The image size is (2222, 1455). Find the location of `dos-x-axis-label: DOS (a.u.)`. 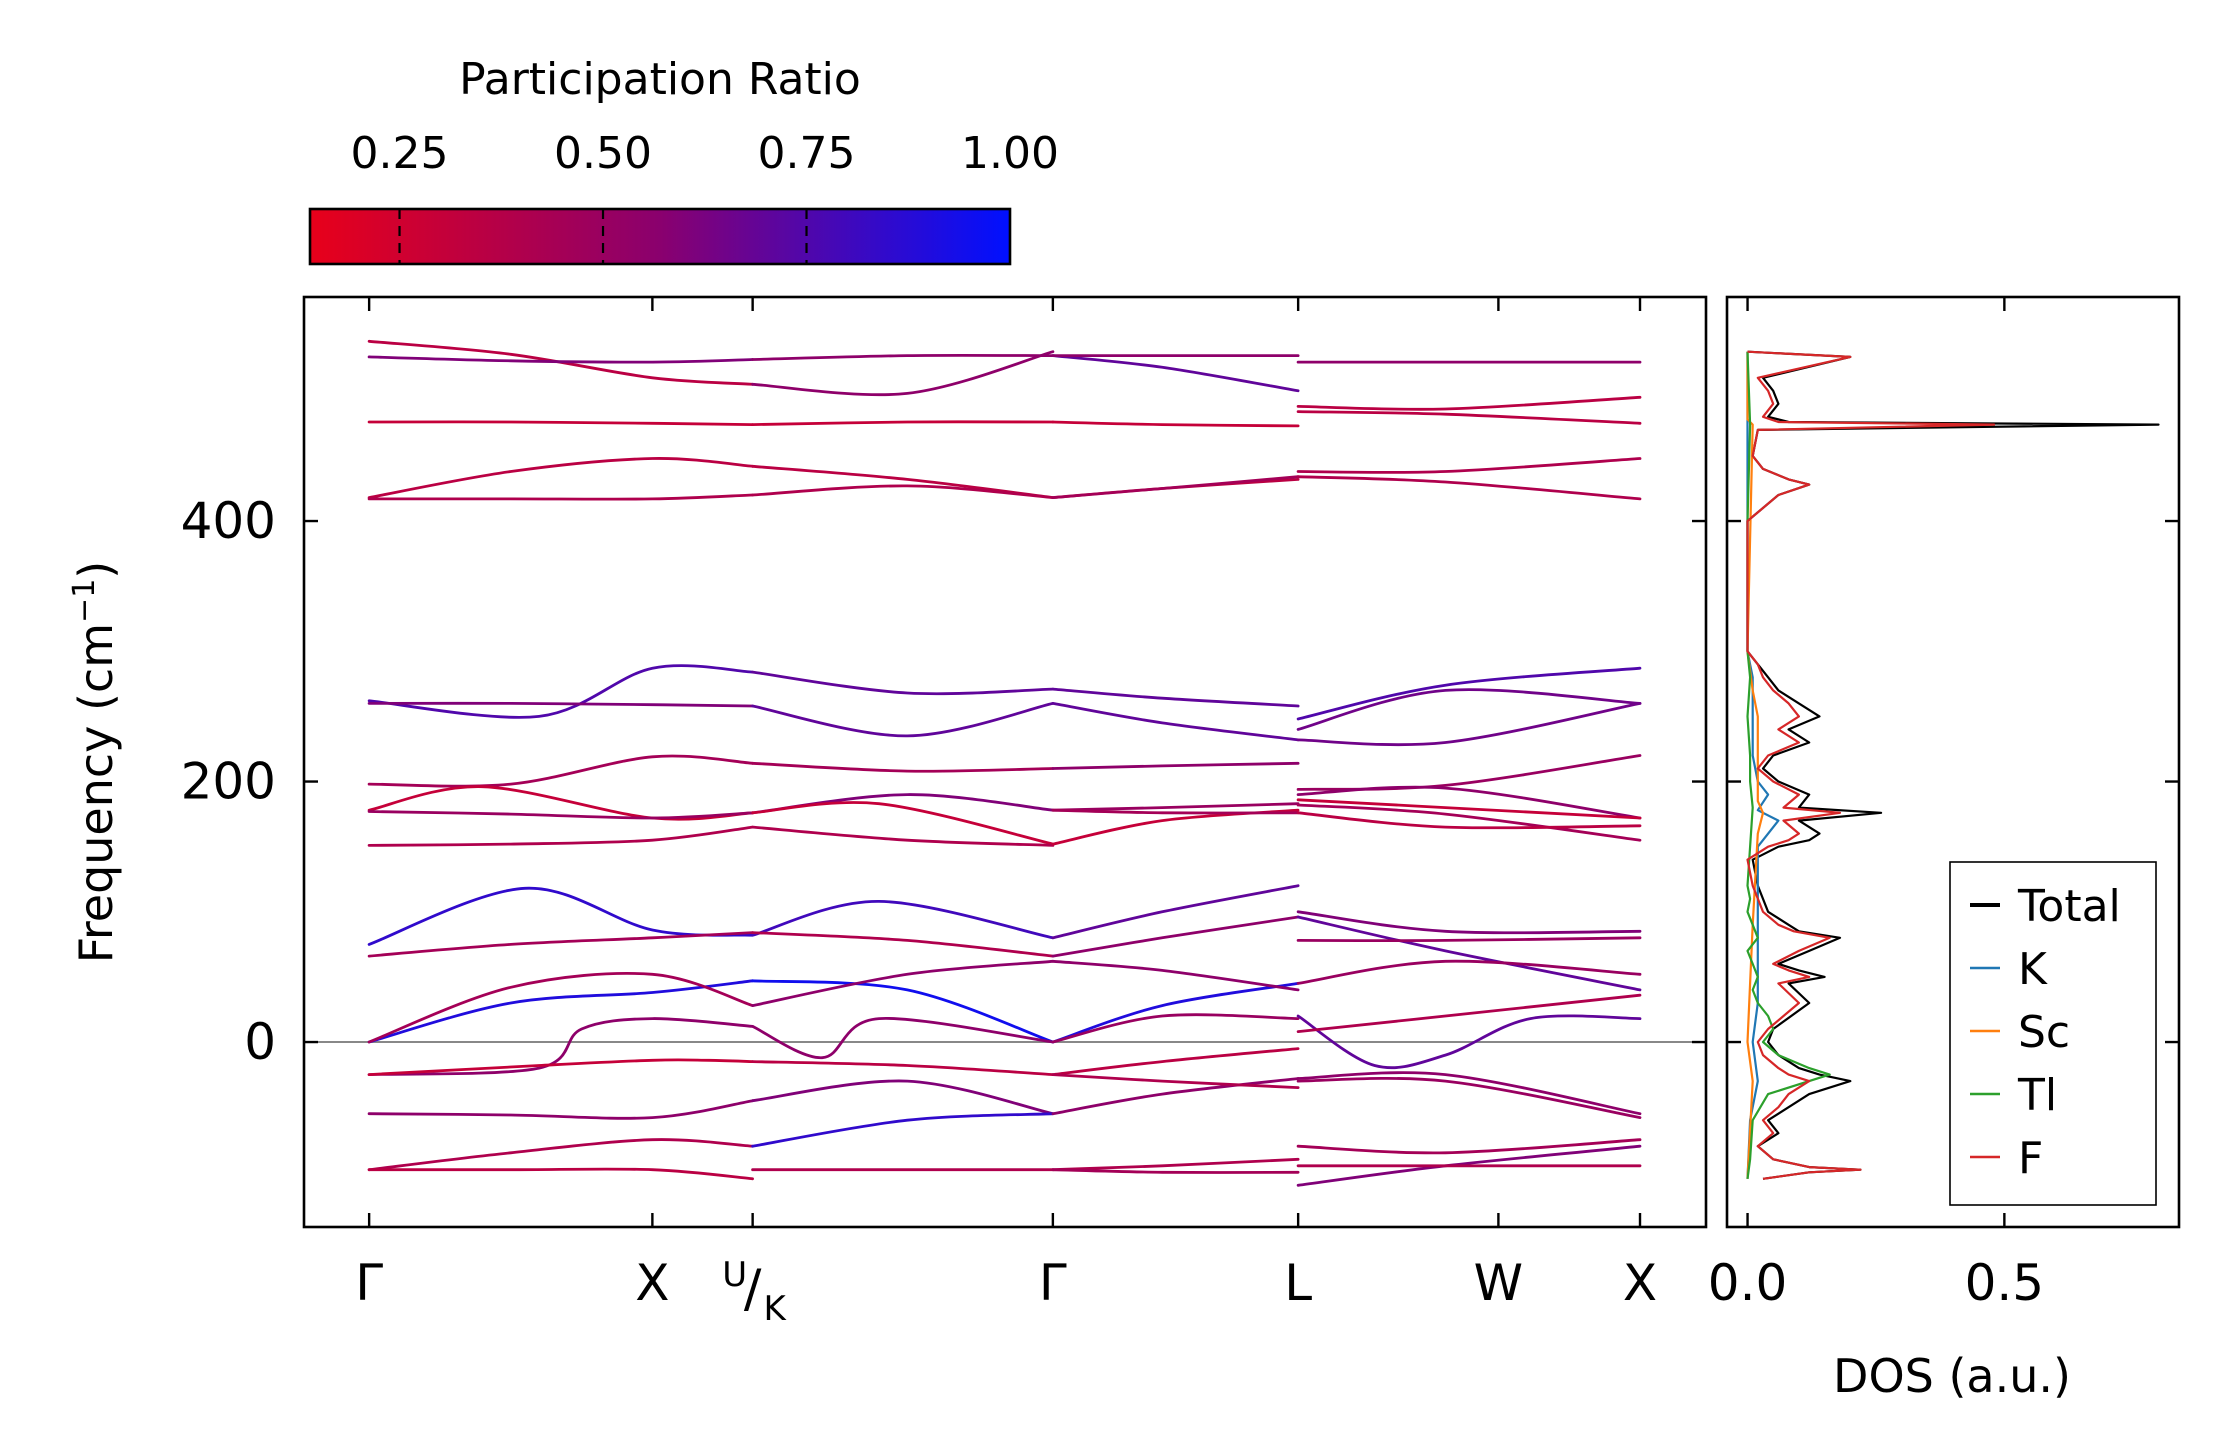

dos-x-axis-label: DOS (a.u.) is located at coordinates (1952, 1376).